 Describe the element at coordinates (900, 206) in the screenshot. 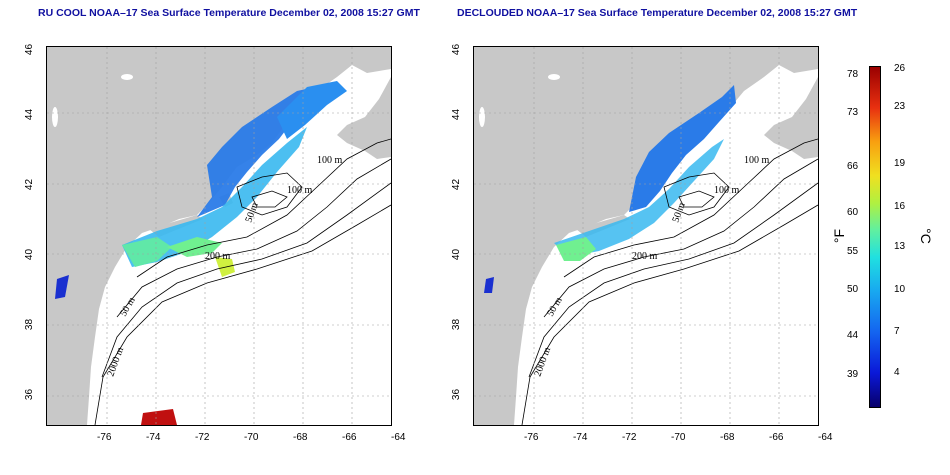

I see `colorbar-c-tick: 16` at that location.